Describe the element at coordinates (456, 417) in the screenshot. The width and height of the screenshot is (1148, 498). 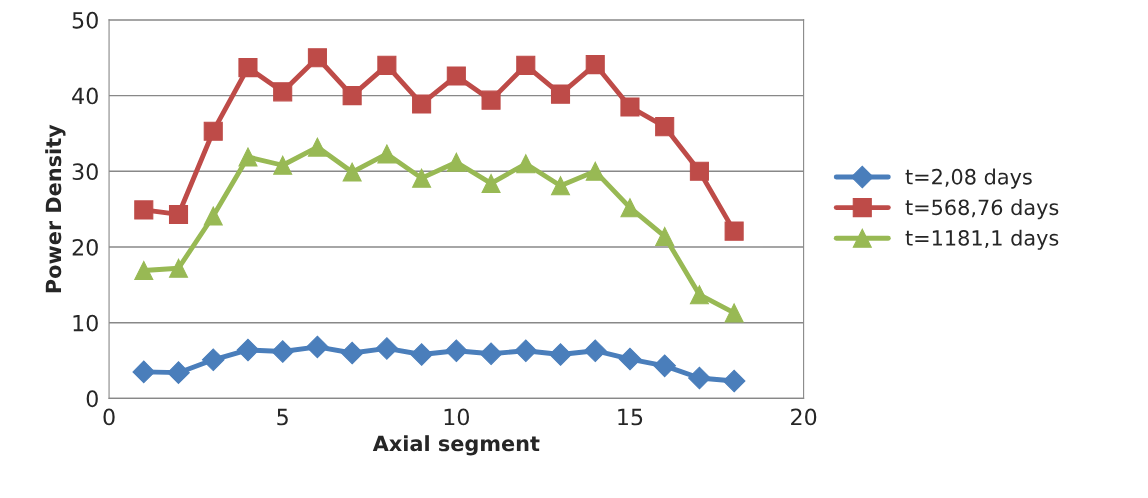
I see `x-tick-label: 10` at that location.